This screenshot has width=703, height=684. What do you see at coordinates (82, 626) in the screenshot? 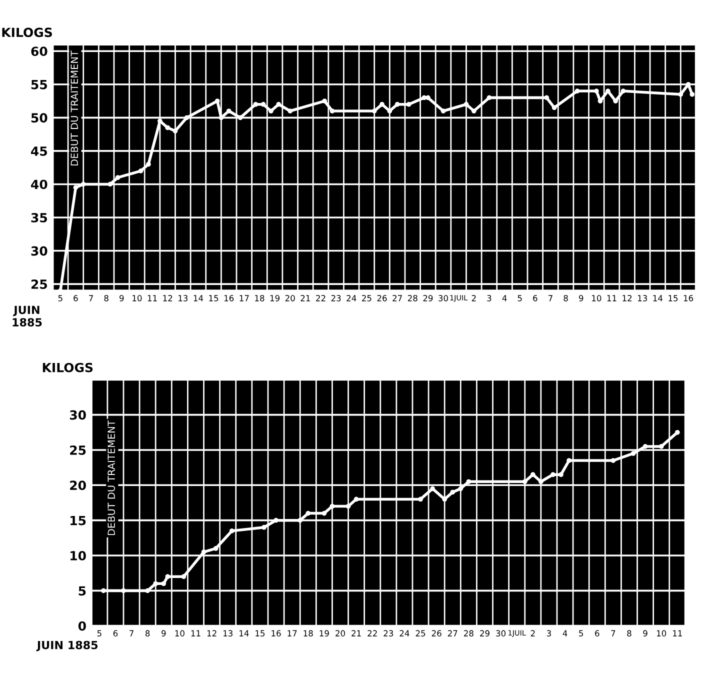
I see `y-tick-label: 0` at bounding box center [82, 626].